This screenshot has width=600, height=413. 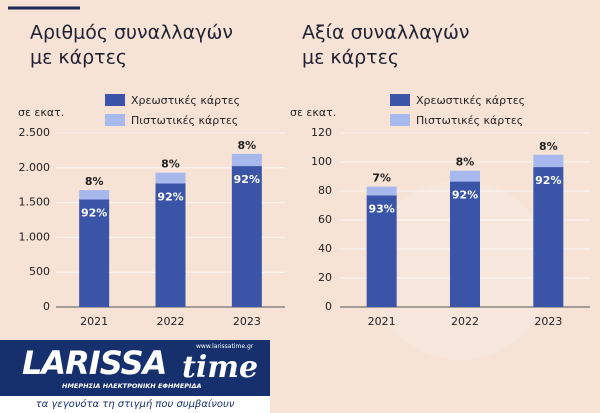 What do you see at coordinates (39, 271) in the screenshot?
I see `y-tick-label: 500` at bounding box center [39, 271].